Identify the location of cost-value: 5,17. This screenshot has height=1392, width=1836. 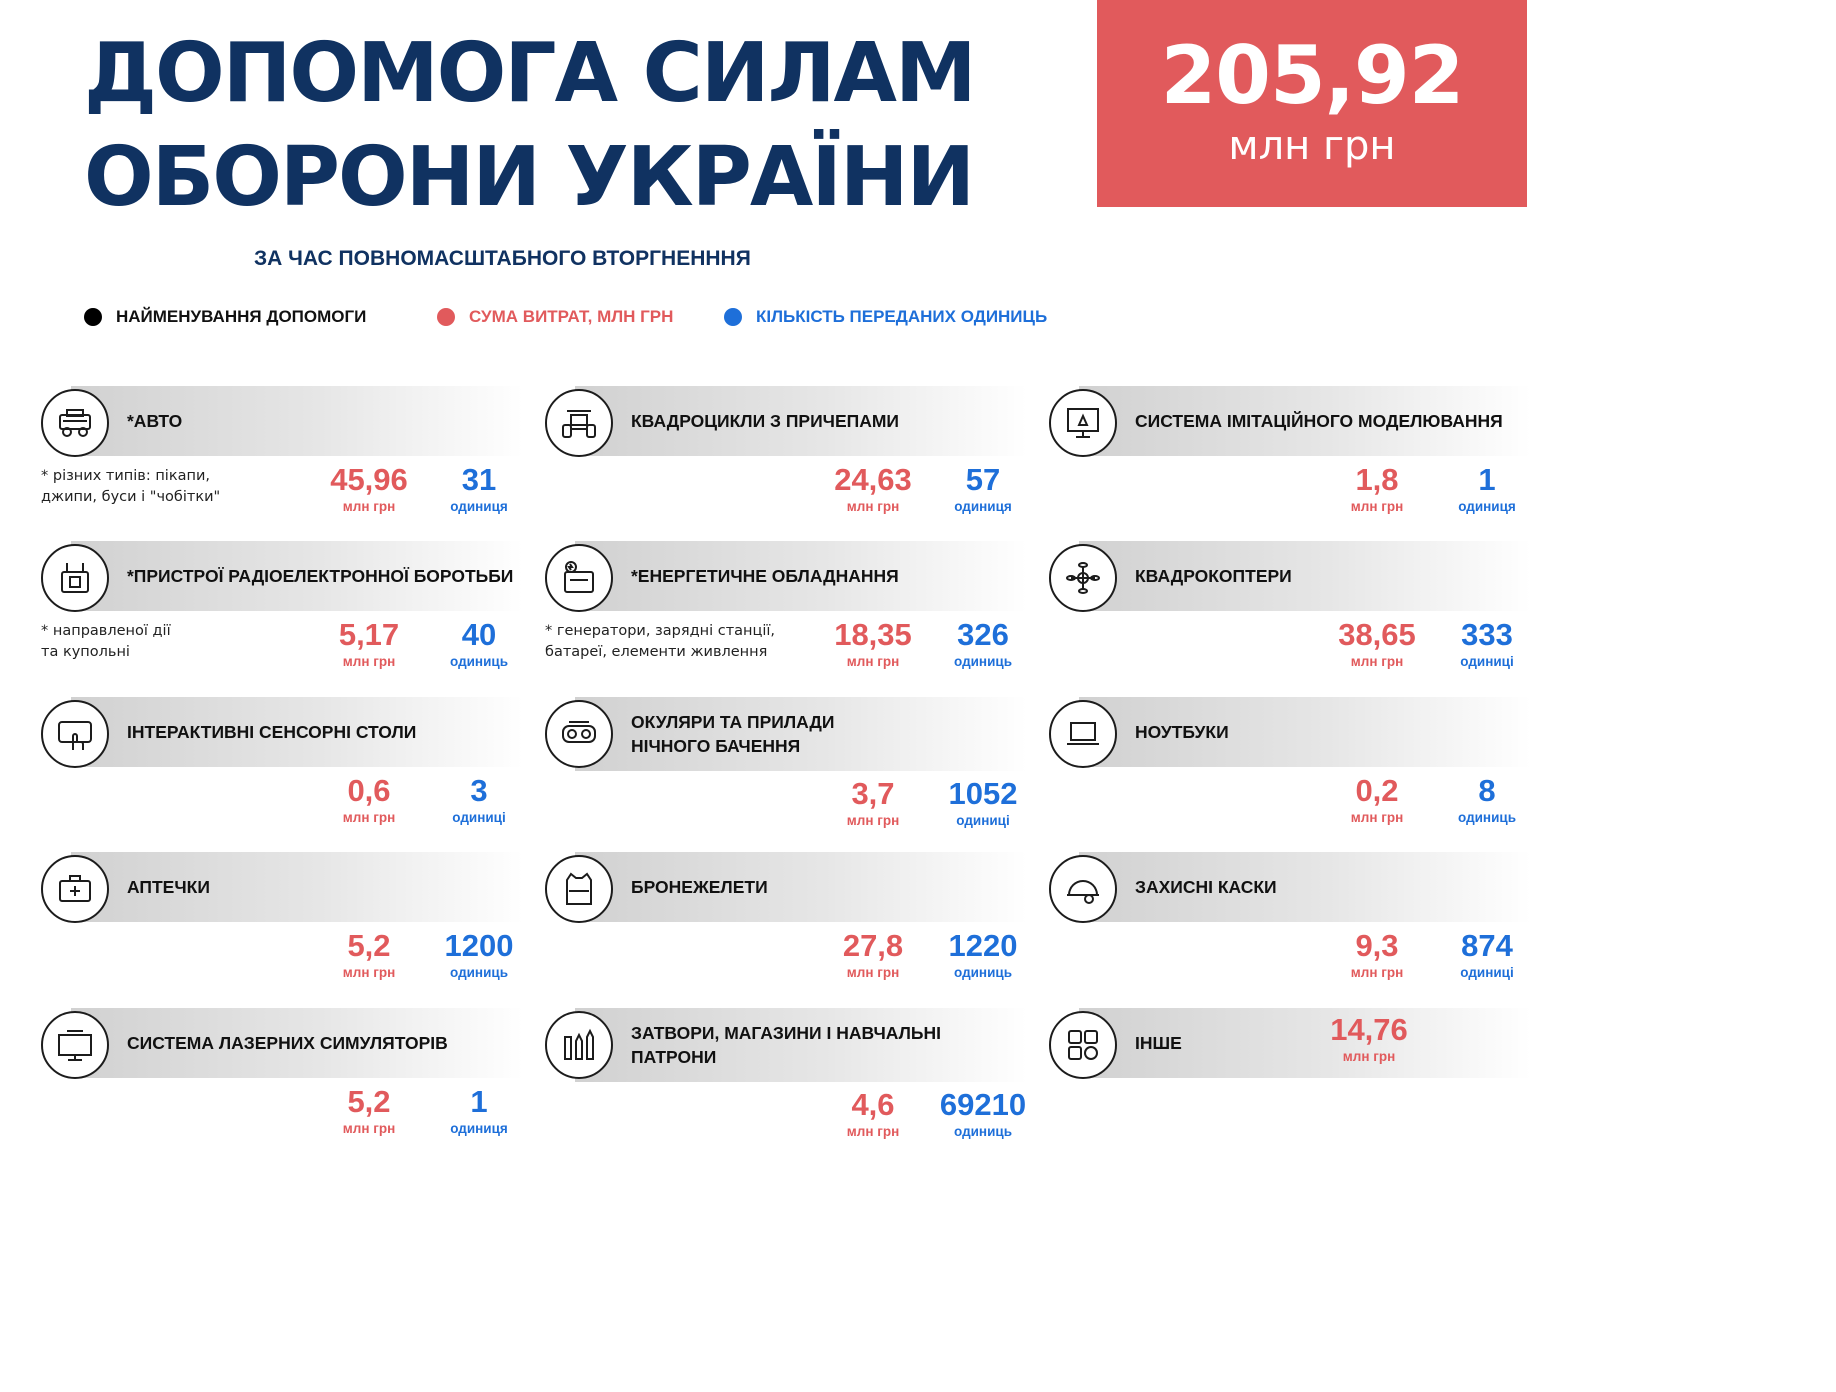
(369, 634).